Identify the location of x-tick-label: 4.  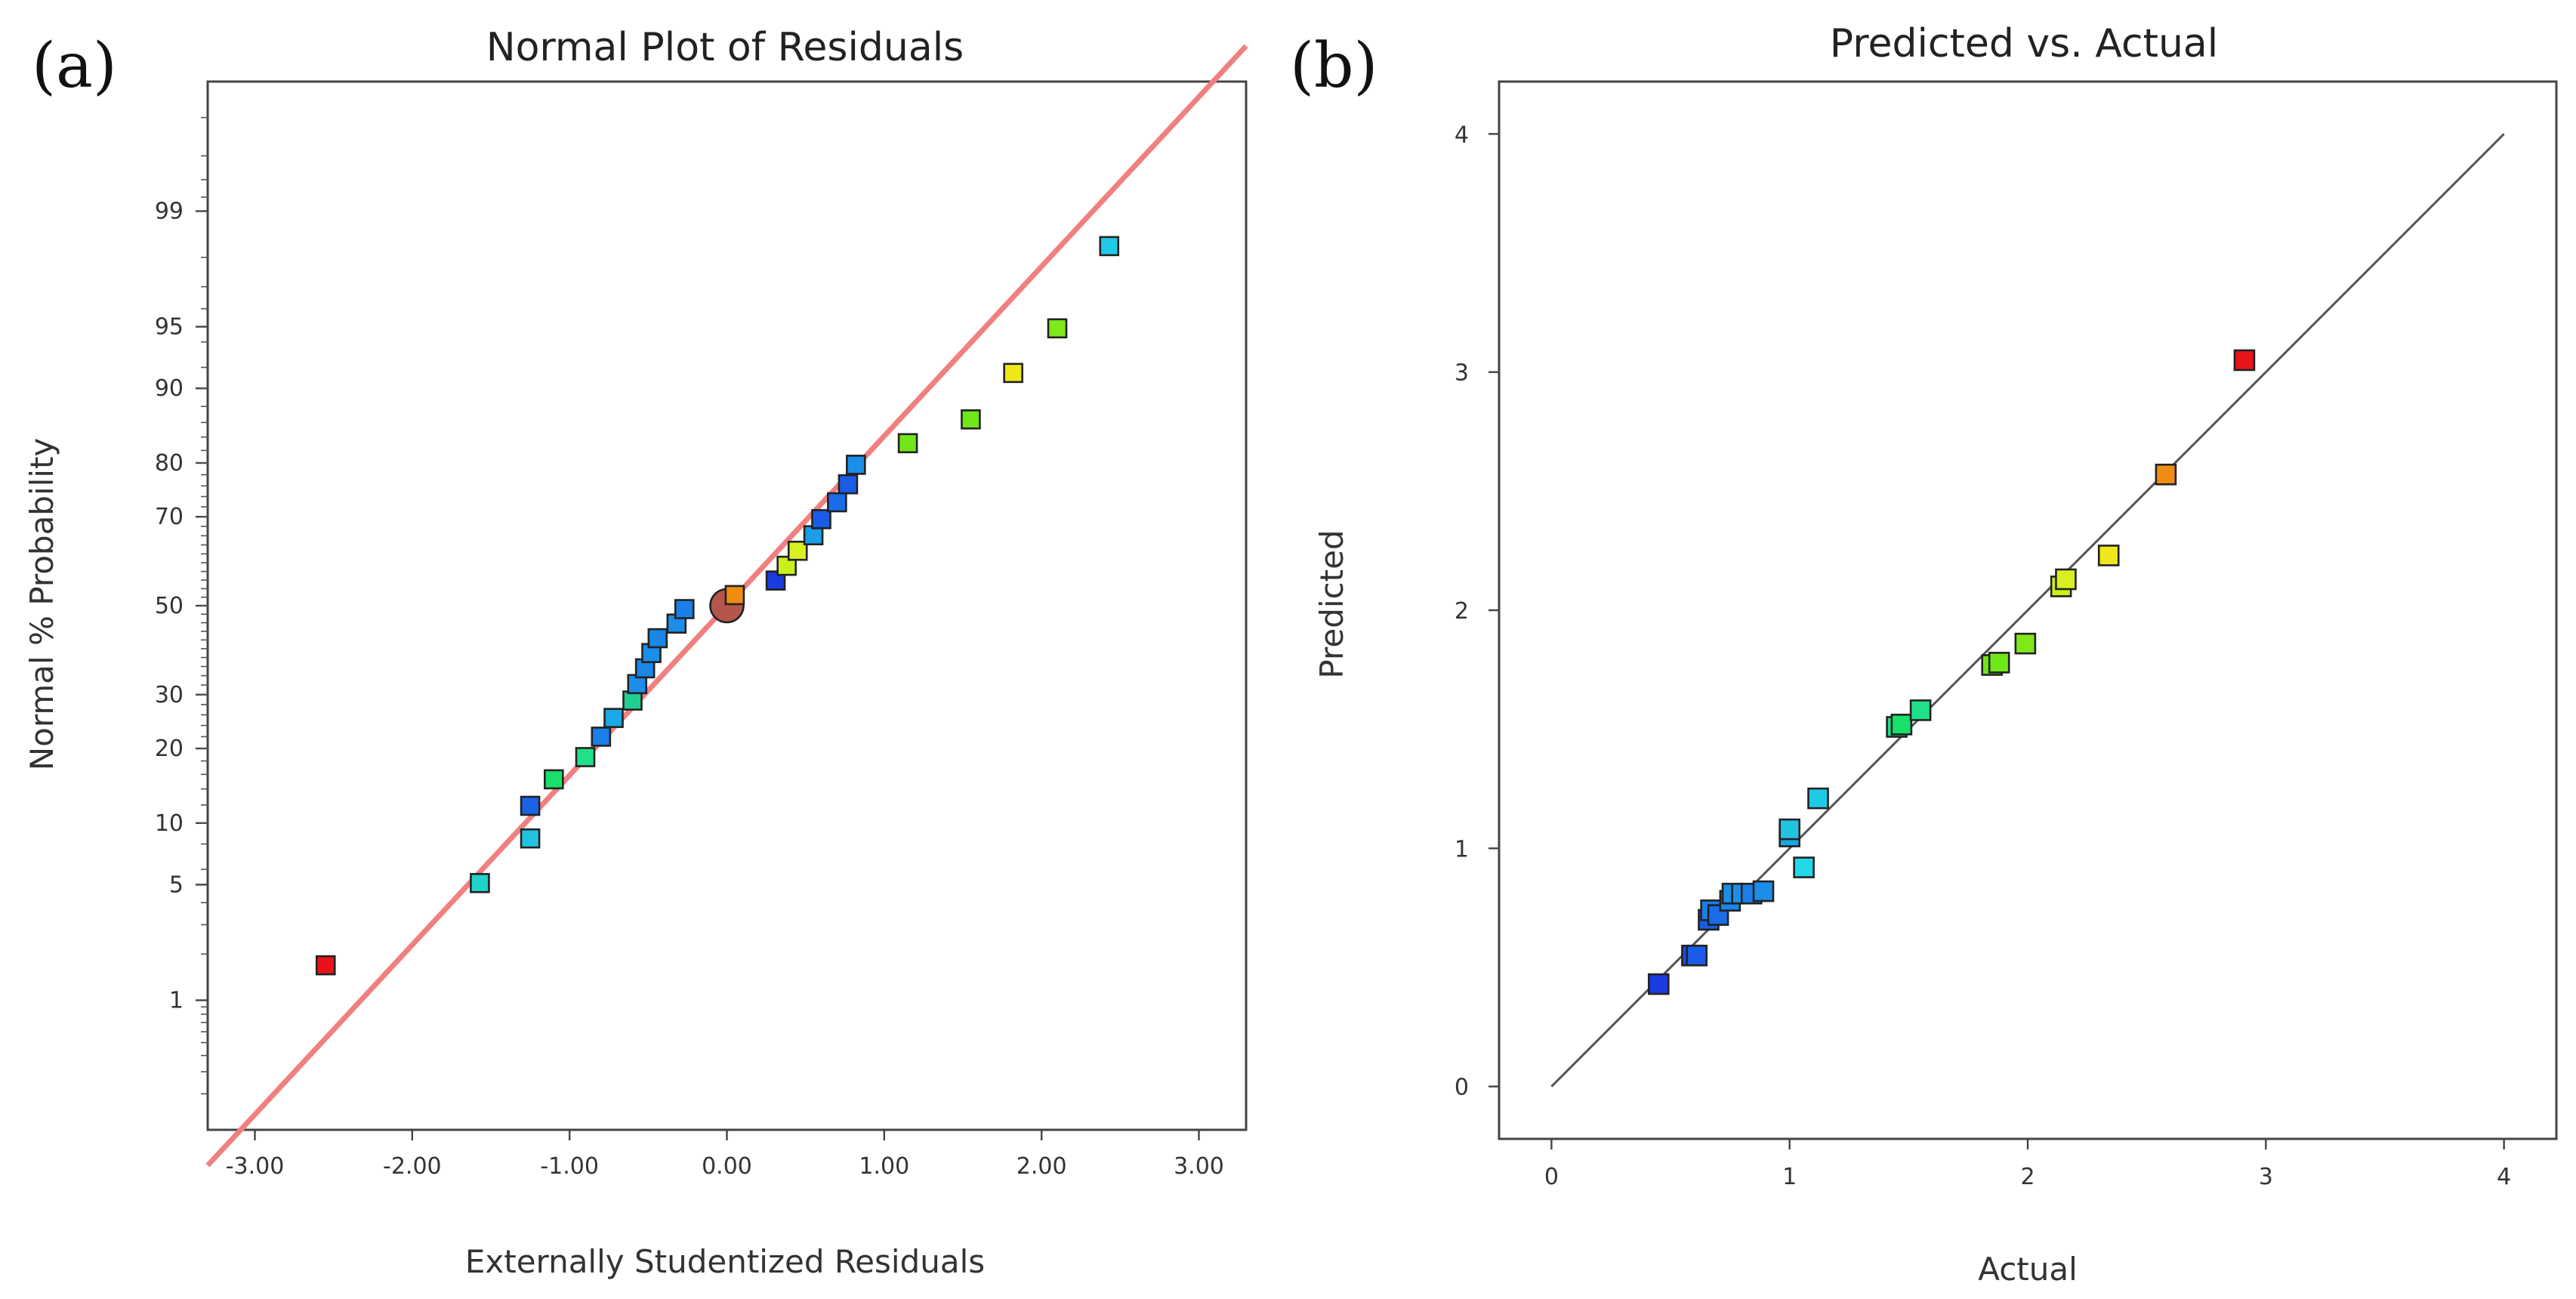
(2504, 1177).